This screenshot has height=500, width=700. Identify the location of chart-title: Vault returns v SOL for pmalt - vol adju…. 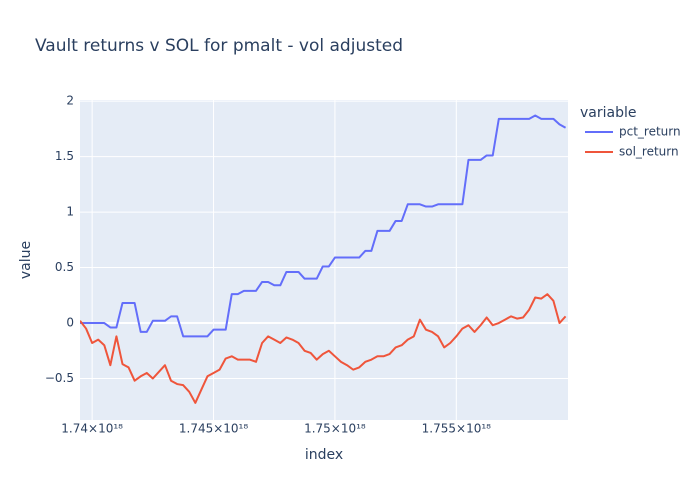
(219, 46).